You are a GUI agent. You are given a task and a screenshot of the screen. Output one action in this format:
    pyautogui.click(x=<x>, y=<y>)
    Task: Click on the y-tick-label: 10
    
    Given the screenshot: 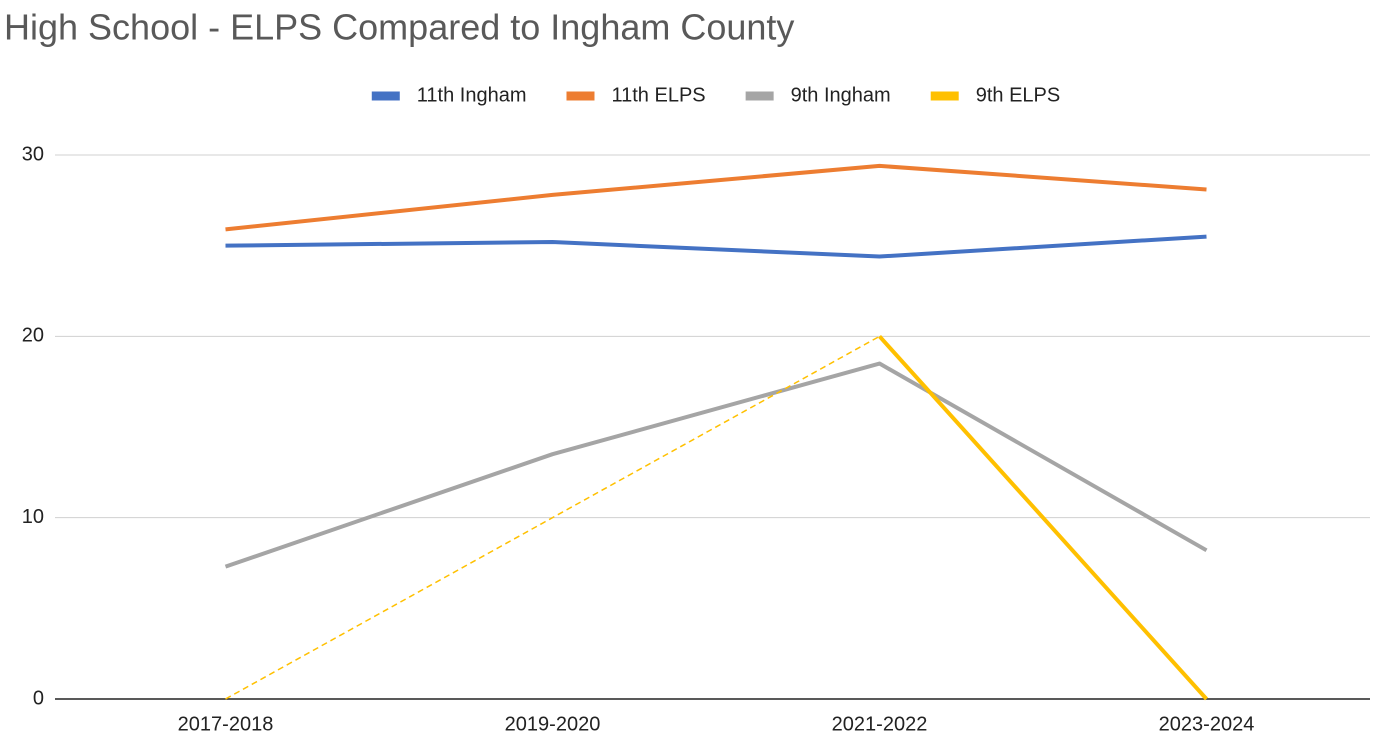 What is the action you would take?
    pyautogui.click(x=33, y=517)
    